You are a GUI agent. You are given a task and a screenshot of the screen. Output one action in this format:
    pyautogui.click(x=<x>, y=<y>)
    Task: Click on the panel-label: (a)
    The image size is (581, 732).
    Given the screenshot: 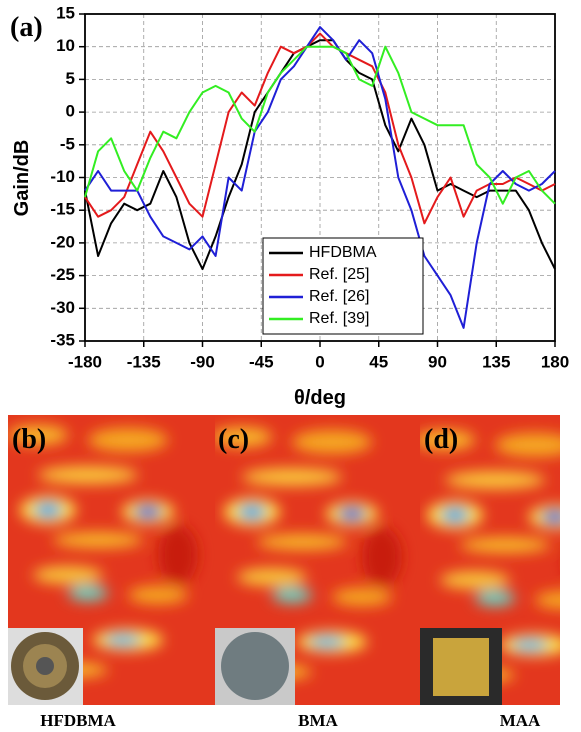 What is the action you would take?
    pyautogui.click(x=26, y=27)
    